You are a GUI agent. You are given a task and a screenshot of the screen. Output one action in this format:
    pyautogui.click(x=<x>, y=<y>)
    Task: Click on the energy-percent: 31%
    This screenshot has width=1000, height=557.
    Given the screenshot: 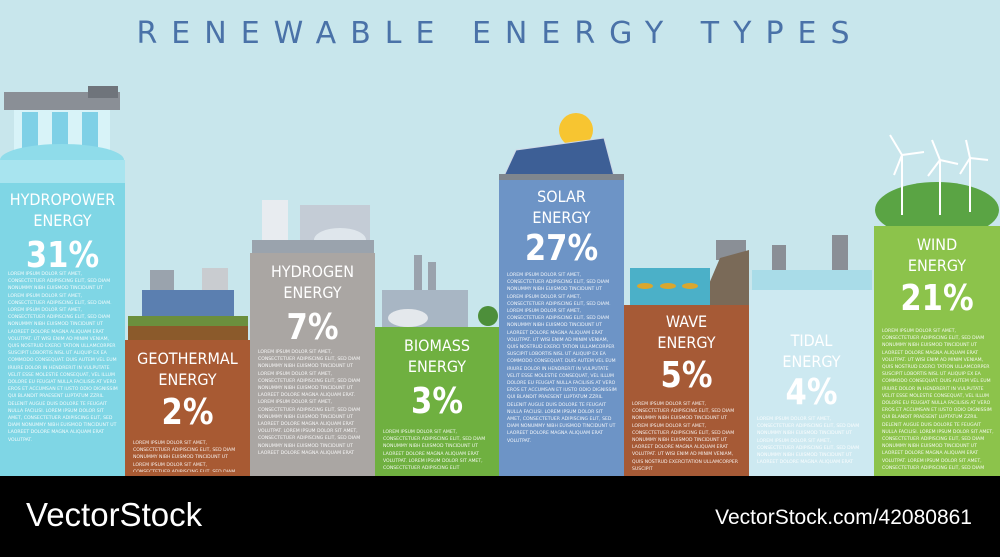 What is the action you would take?
    pyautogui.click(x=62, y=255)
    